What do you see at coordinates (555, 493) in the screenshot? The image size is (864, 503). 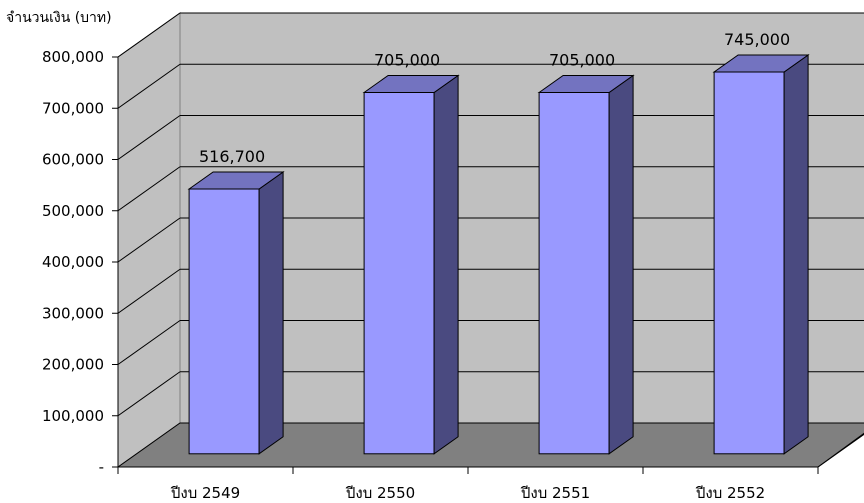 I see `x-tick-label: ปีงบ 2551` at bounding box center [555, 493].